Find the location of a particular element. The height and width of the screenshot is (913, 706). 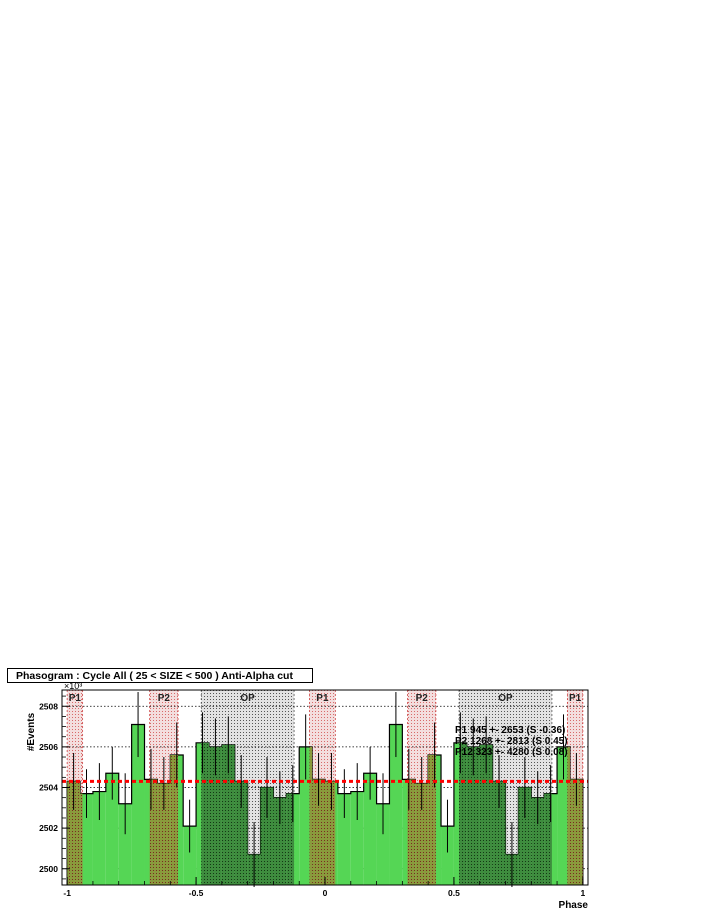

stats-line-0: P1 945 +- 2653 (S -0.36) is located at coordinates (510, 730).